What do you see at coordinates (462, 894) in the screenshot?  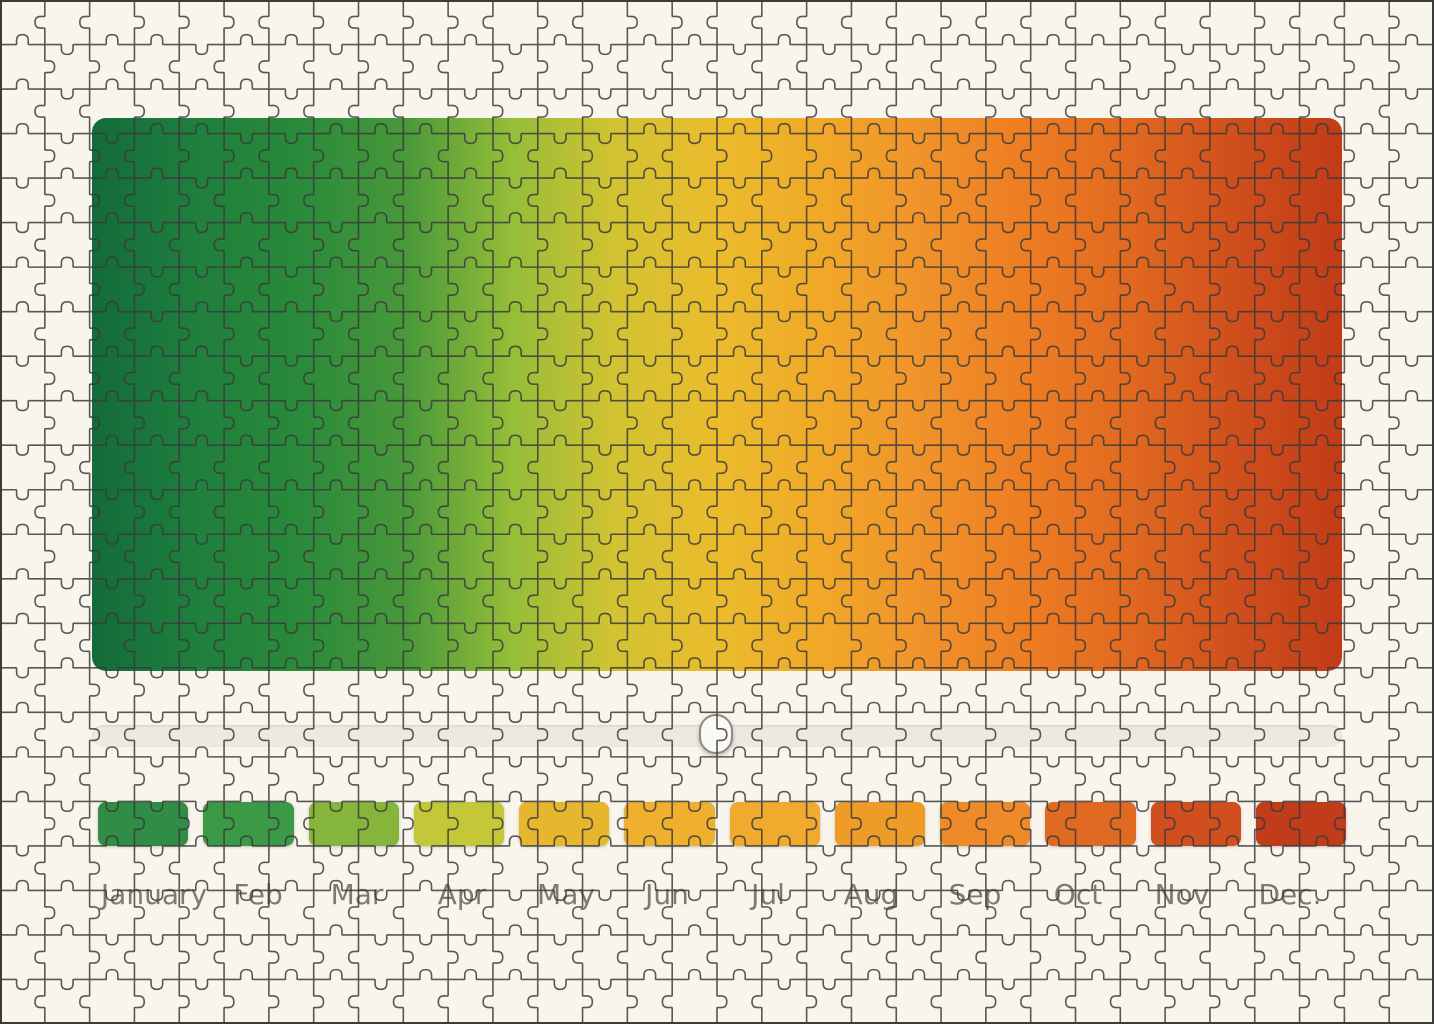 I see `month-label-apr: Apr` at bounding box center [462, 894].